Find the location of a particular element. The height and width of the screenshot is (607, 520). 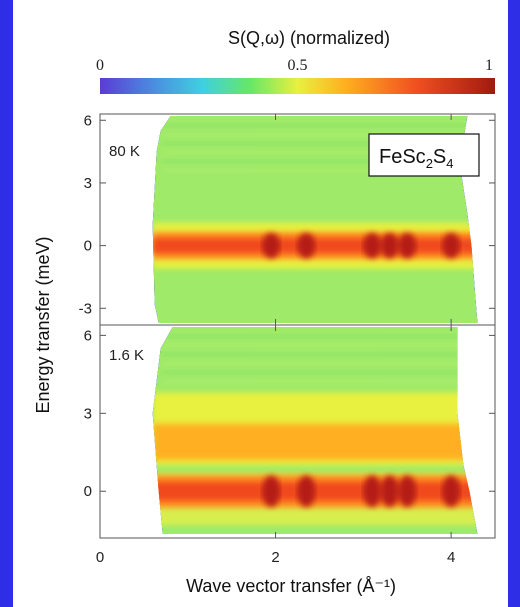

y-tick-label: -3 is located at coordinates (85, 308).